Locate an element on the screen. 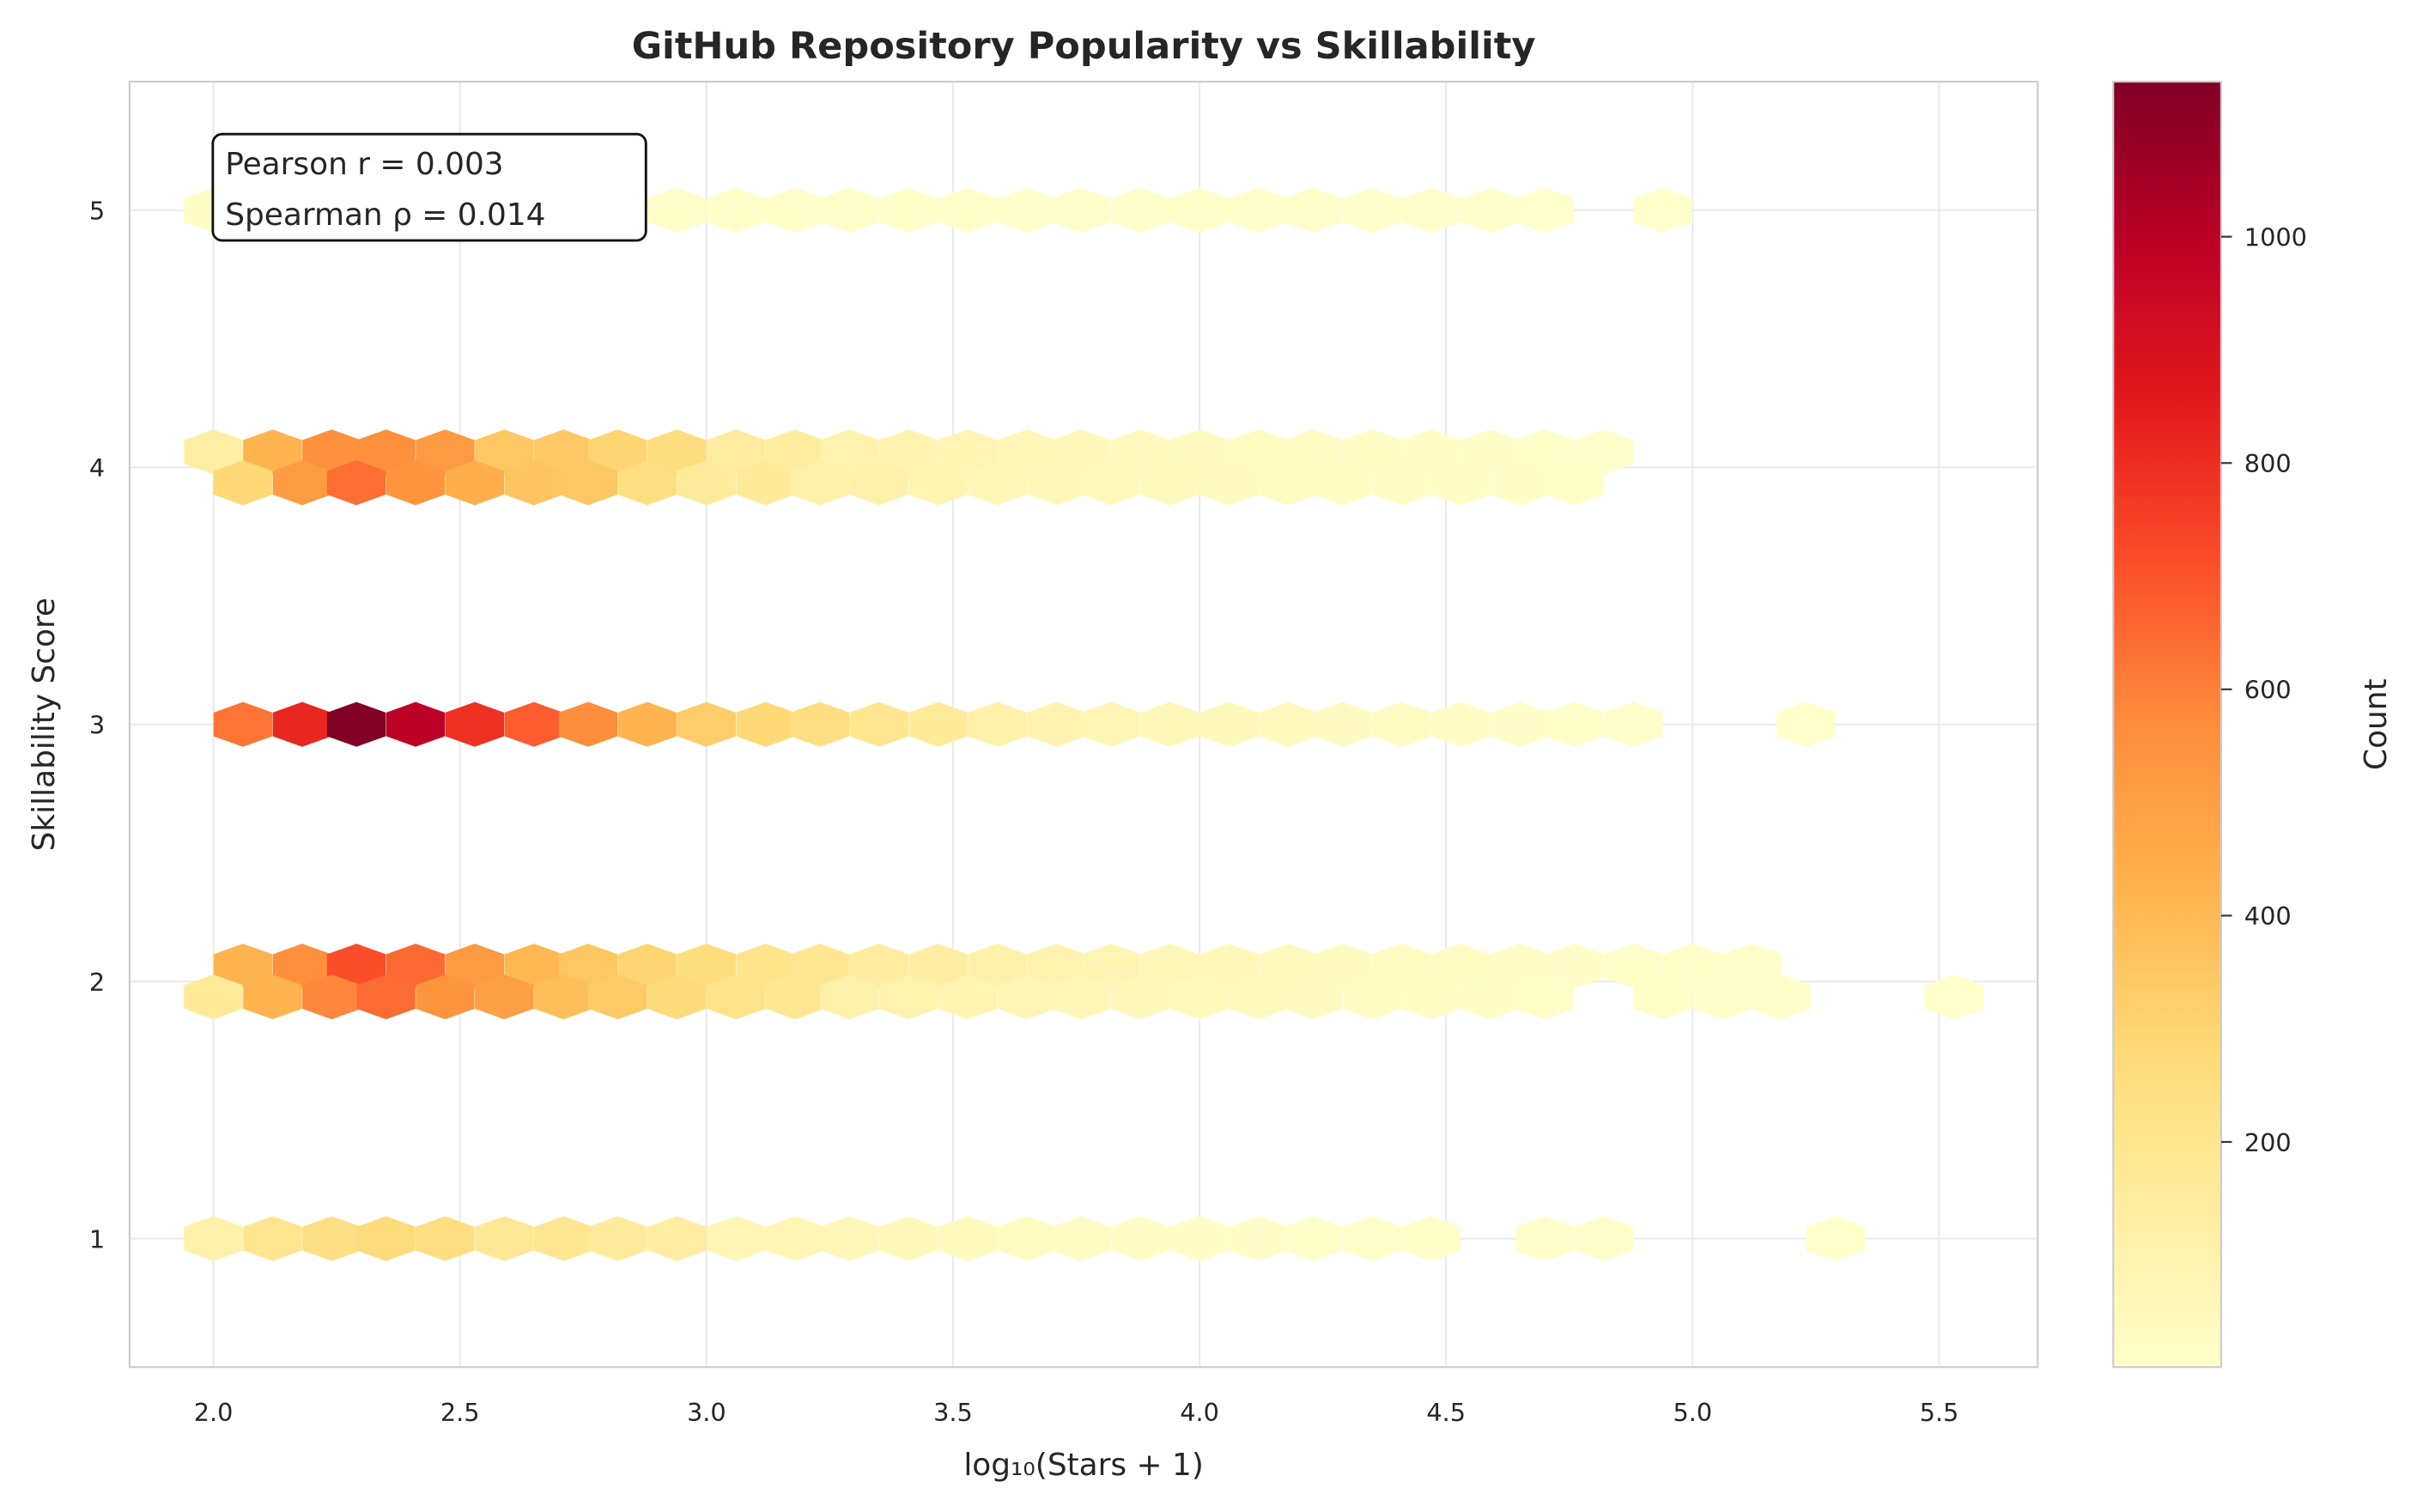  colorbar: 200 400 600 800 1000 Count is located at coordinates (2253, 725).